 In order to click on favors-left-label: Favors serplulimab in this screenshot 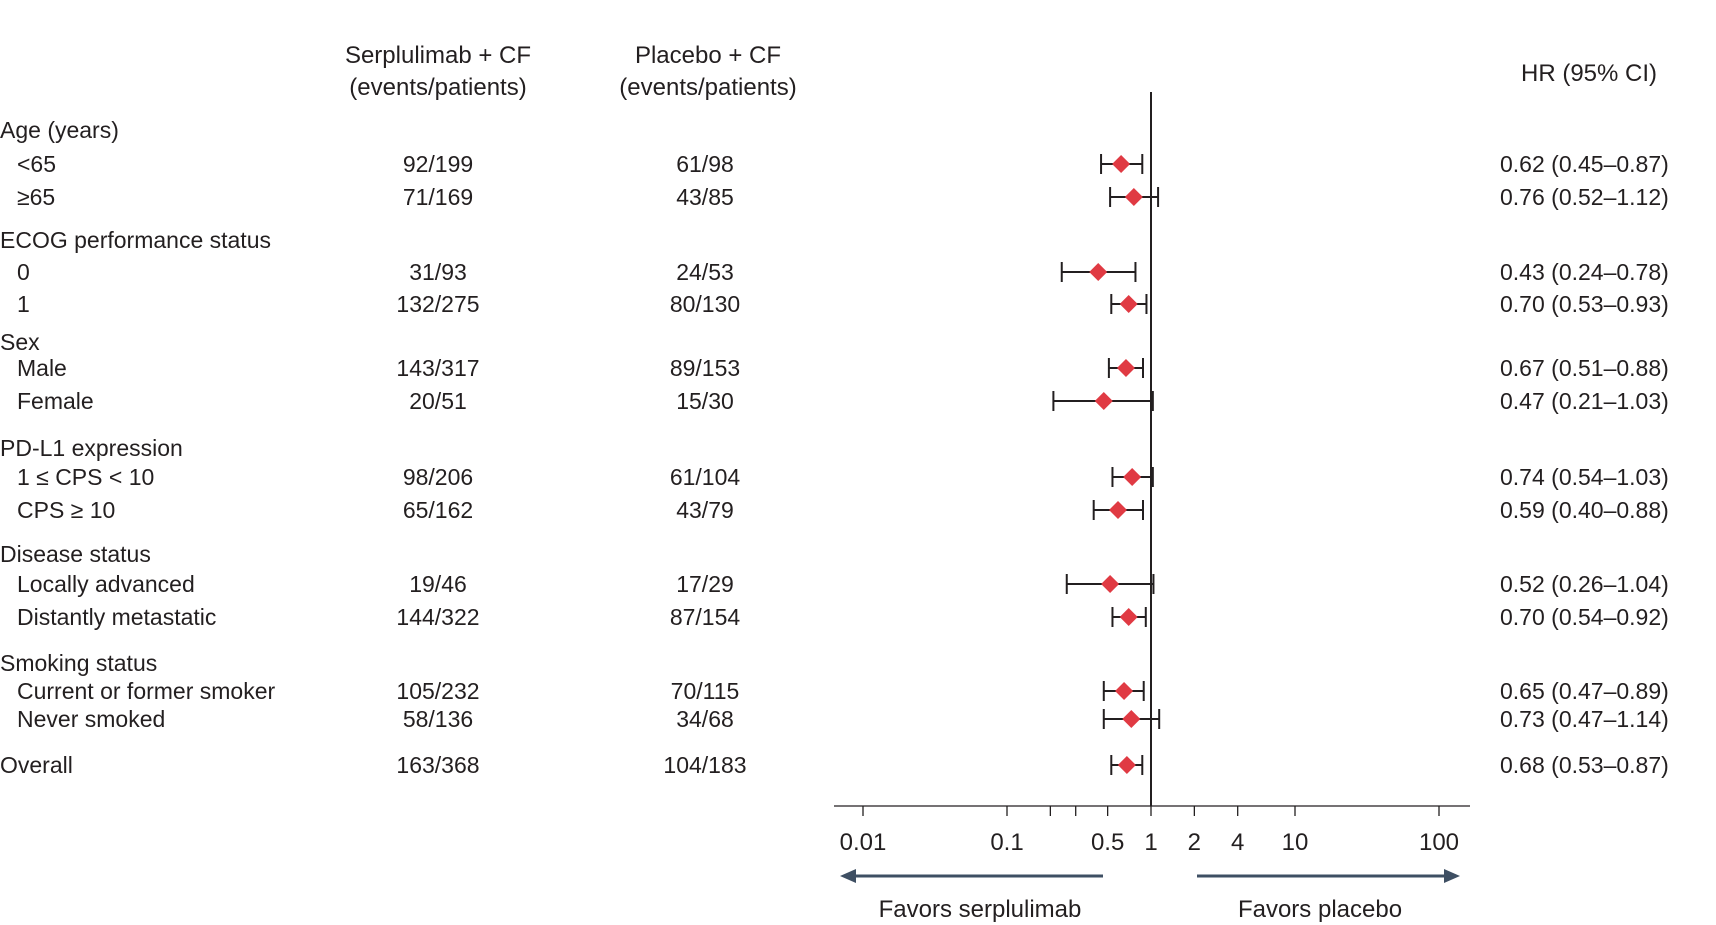, I will do `click(980, 909)`.